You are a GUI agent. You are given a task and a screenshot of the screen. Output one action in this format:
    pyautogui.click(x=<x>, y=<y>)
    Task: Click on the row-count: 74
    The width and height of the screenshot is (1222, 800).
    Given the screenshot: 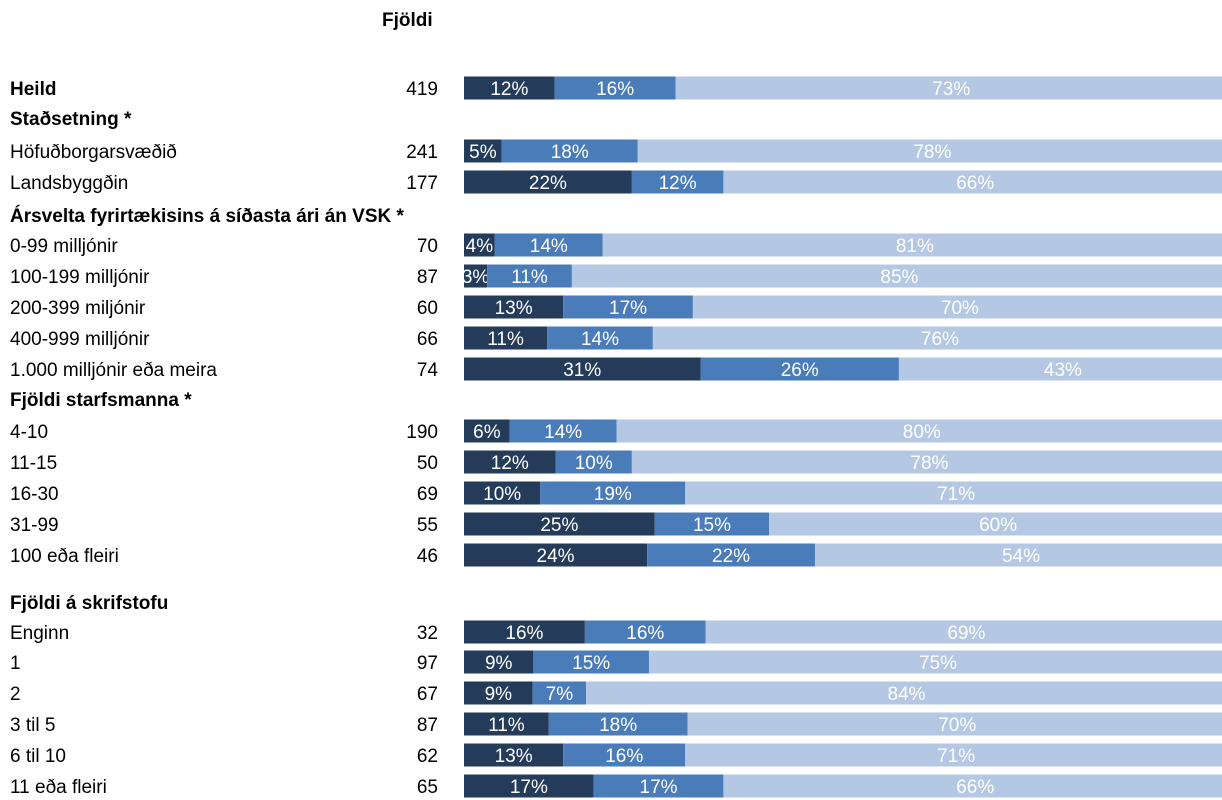 What is the action you would take?
    pyautogui.click(x=428, y=370)
    